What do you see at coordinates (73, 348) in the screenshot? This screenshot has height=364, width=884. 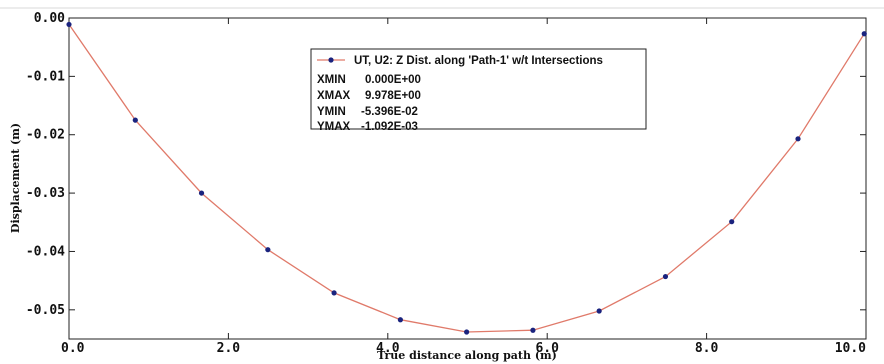 I see `x-tick-label: 0.0` at bounding box center [73, 348].